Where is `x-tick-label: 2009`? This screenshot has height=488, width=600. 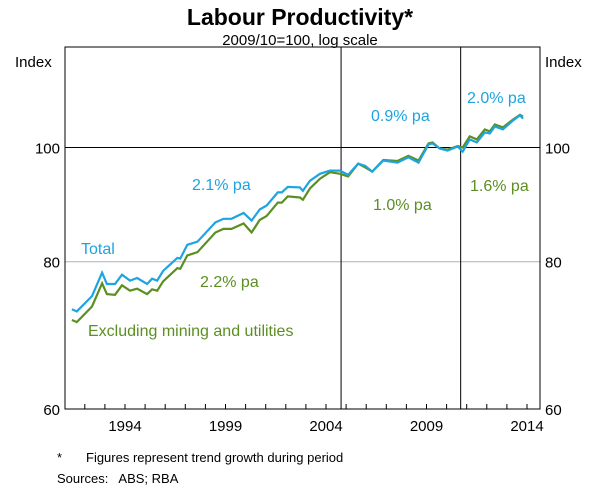 x-tick-label: 2009 is located at coordinates (426, 426).